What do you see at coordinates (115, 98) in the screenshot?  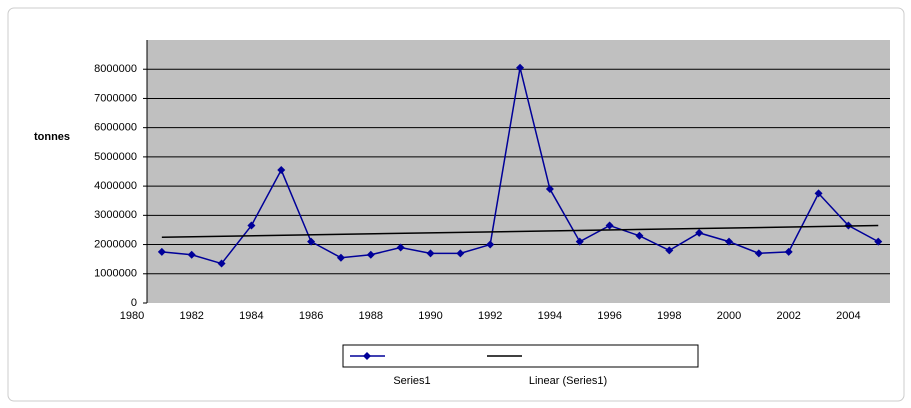 I see `y-tick-label: 7000000` at bounding box center [115, 98].